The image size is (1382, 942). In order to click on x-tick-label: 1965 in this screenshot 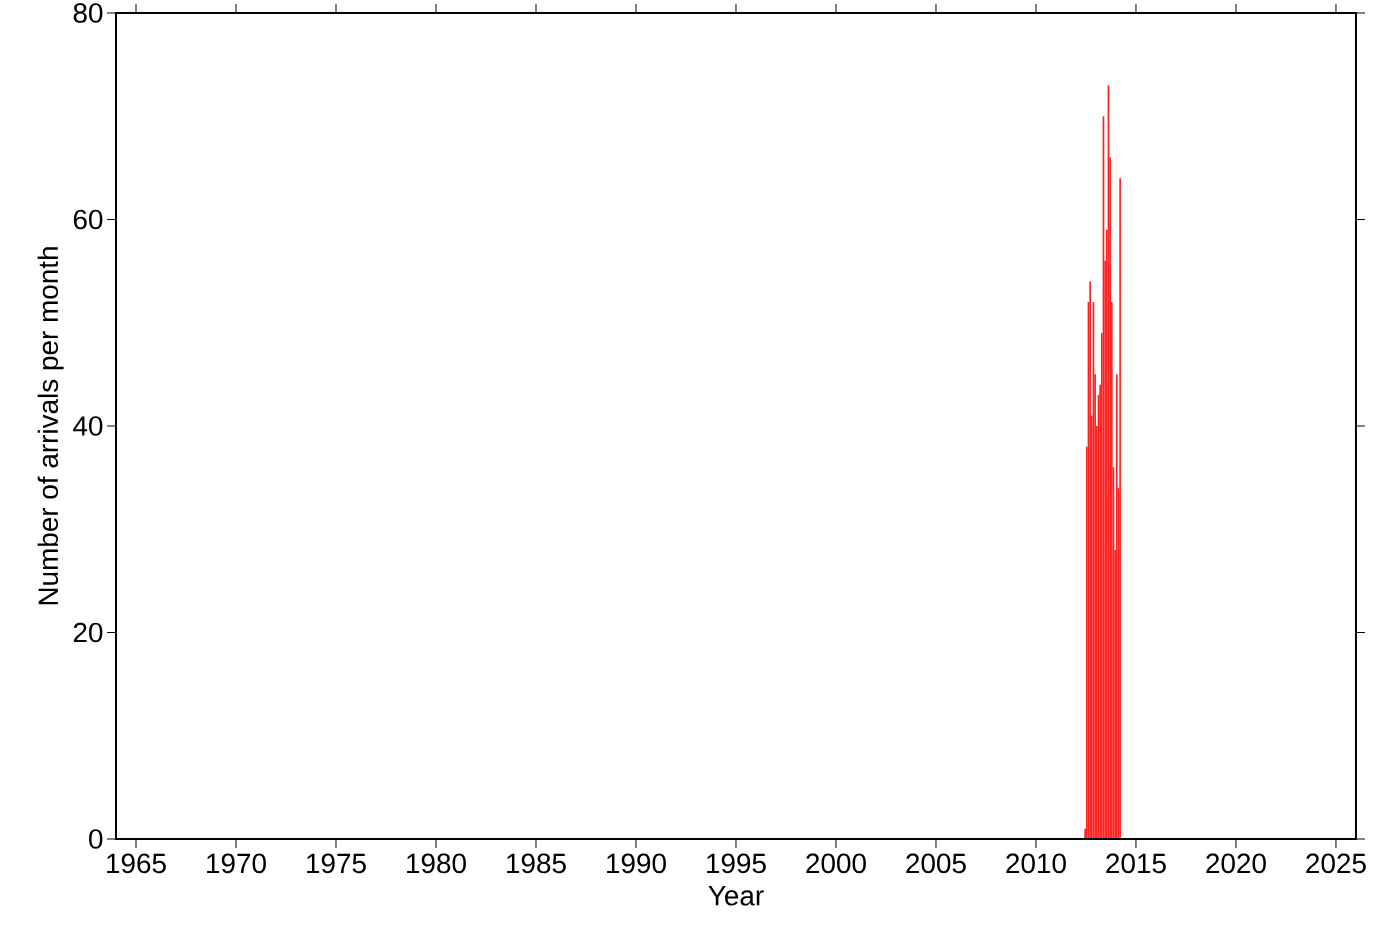, I will do `click(136, 863)`.